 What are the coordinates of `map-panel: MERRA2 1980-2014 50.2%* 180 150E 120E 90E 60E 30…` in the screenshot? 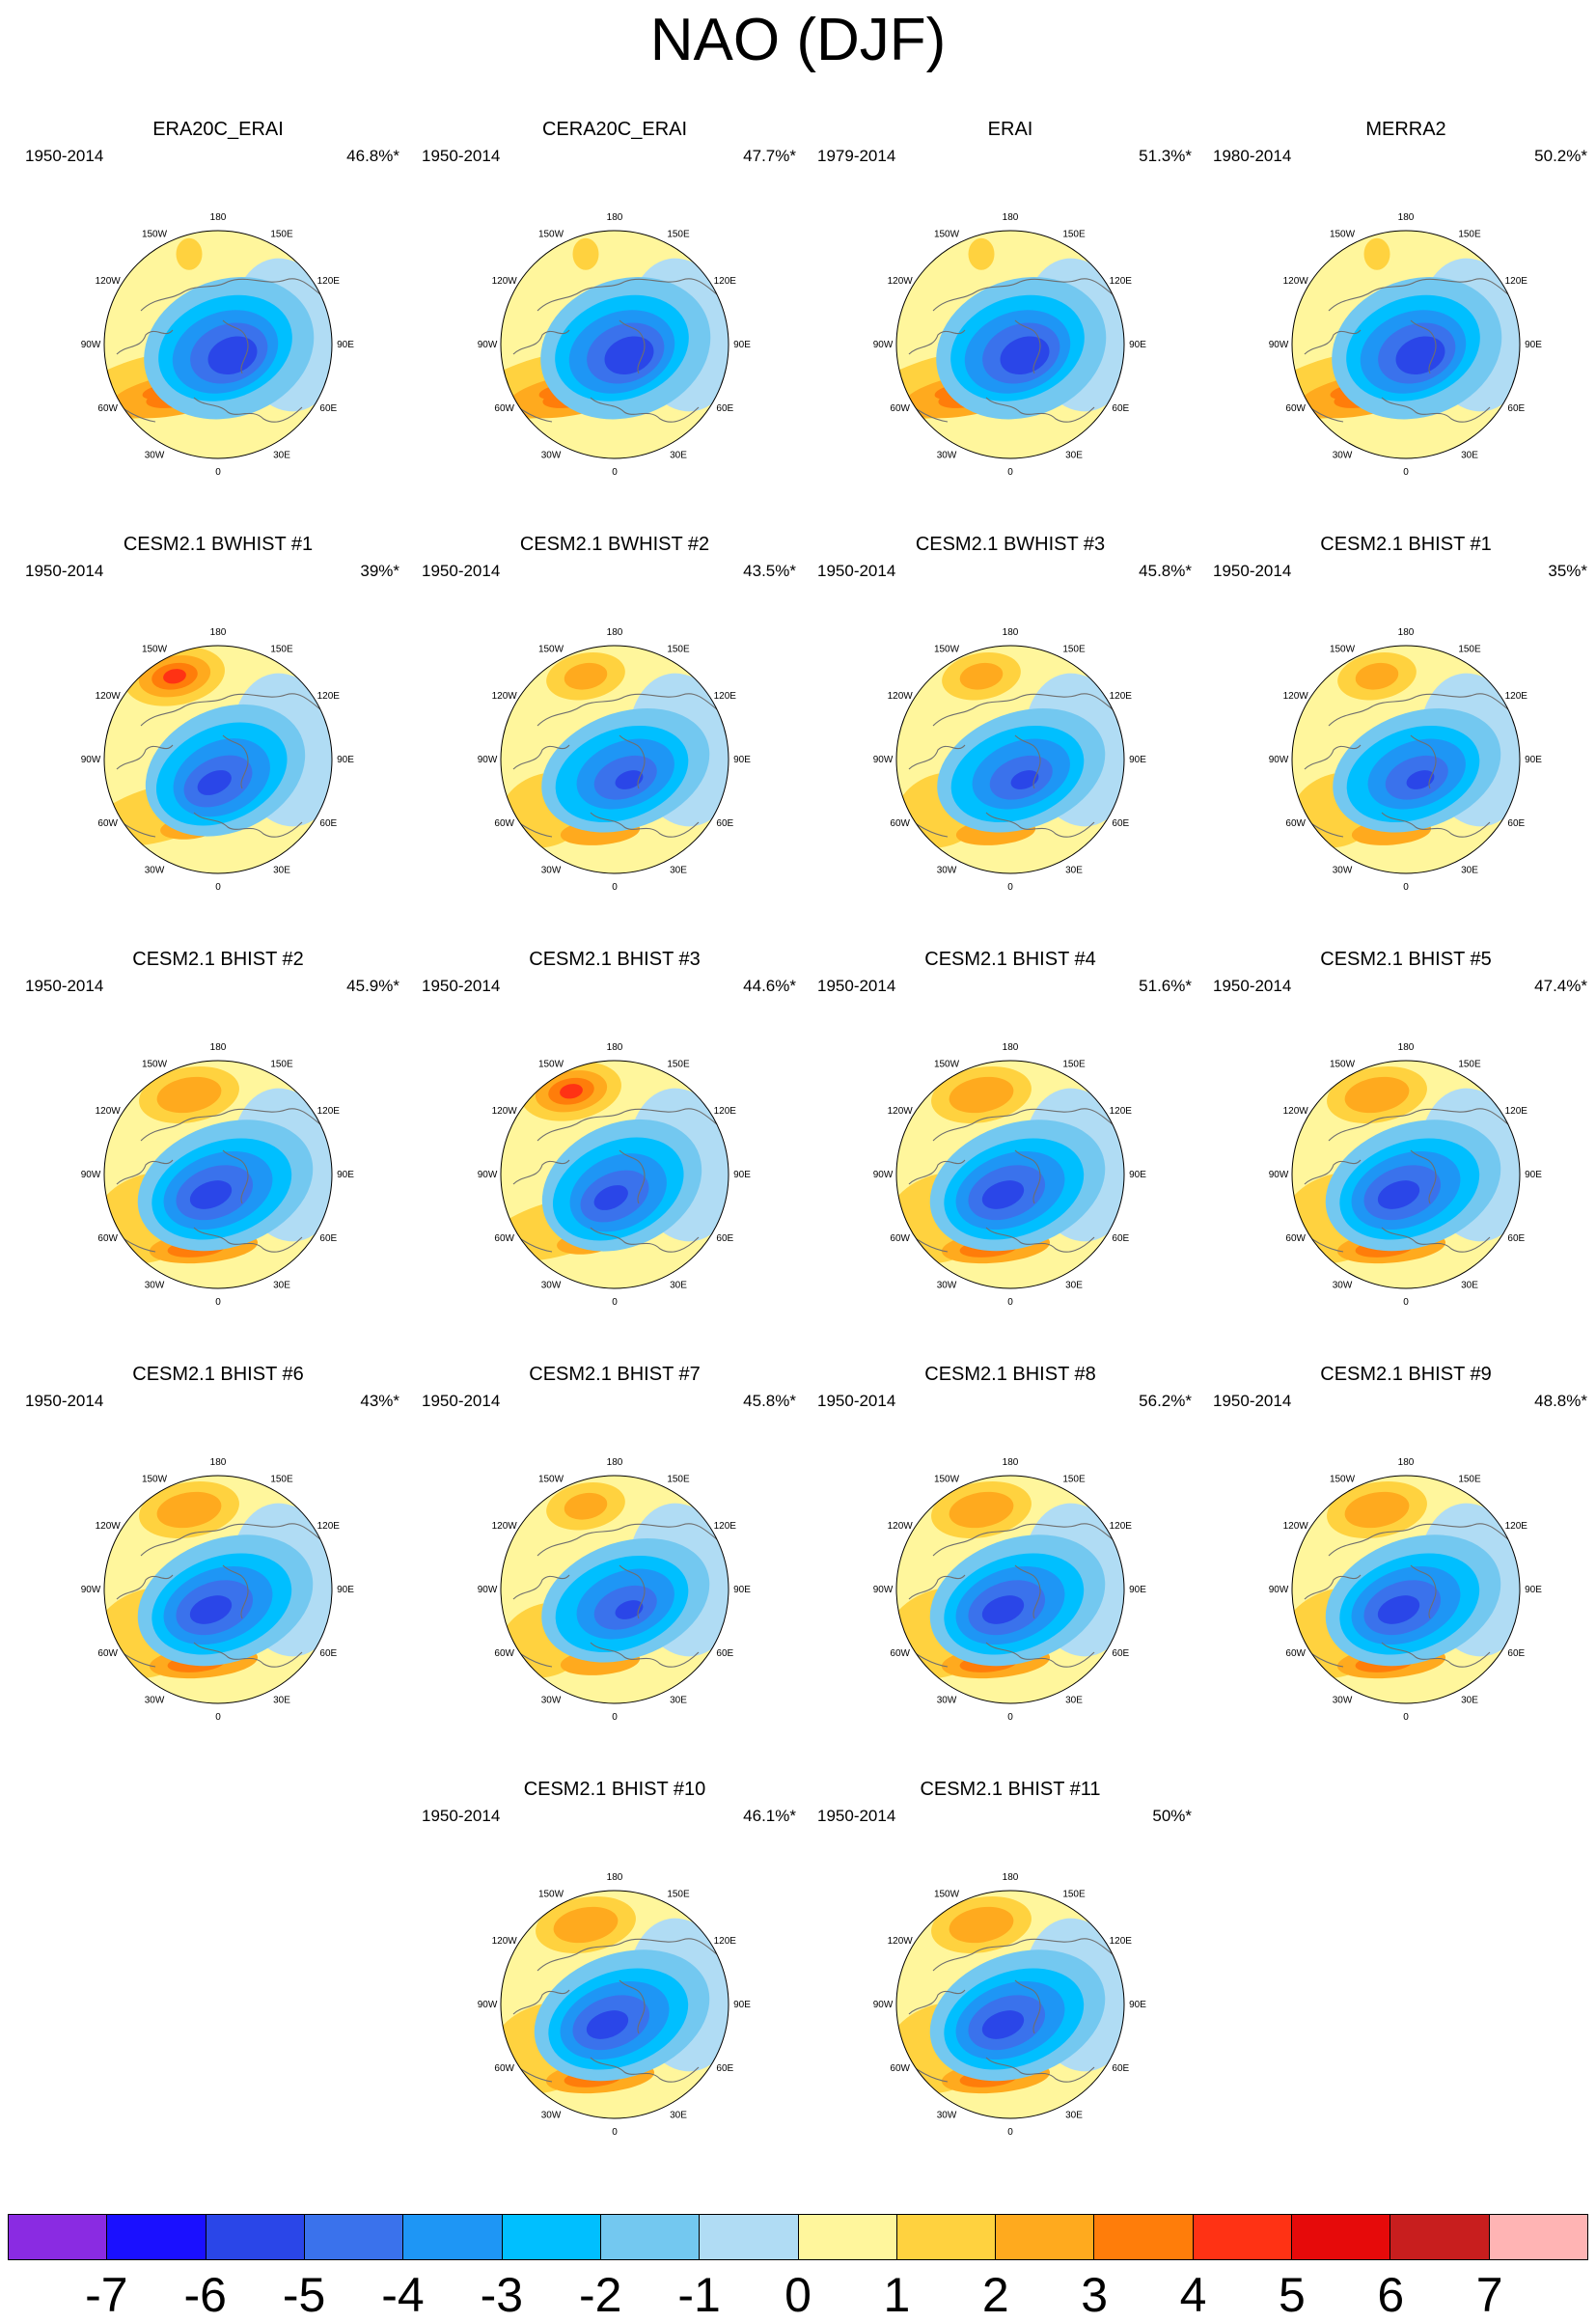 It's located at (1405, 325).